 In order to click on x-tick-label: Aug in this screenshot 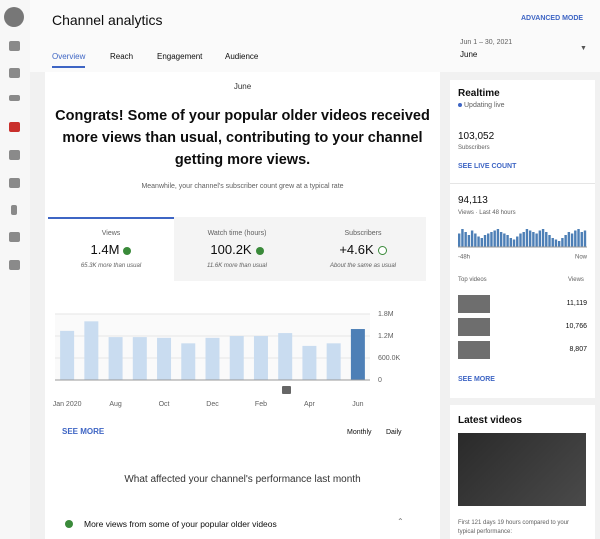, I will do `click(115, 404)`.